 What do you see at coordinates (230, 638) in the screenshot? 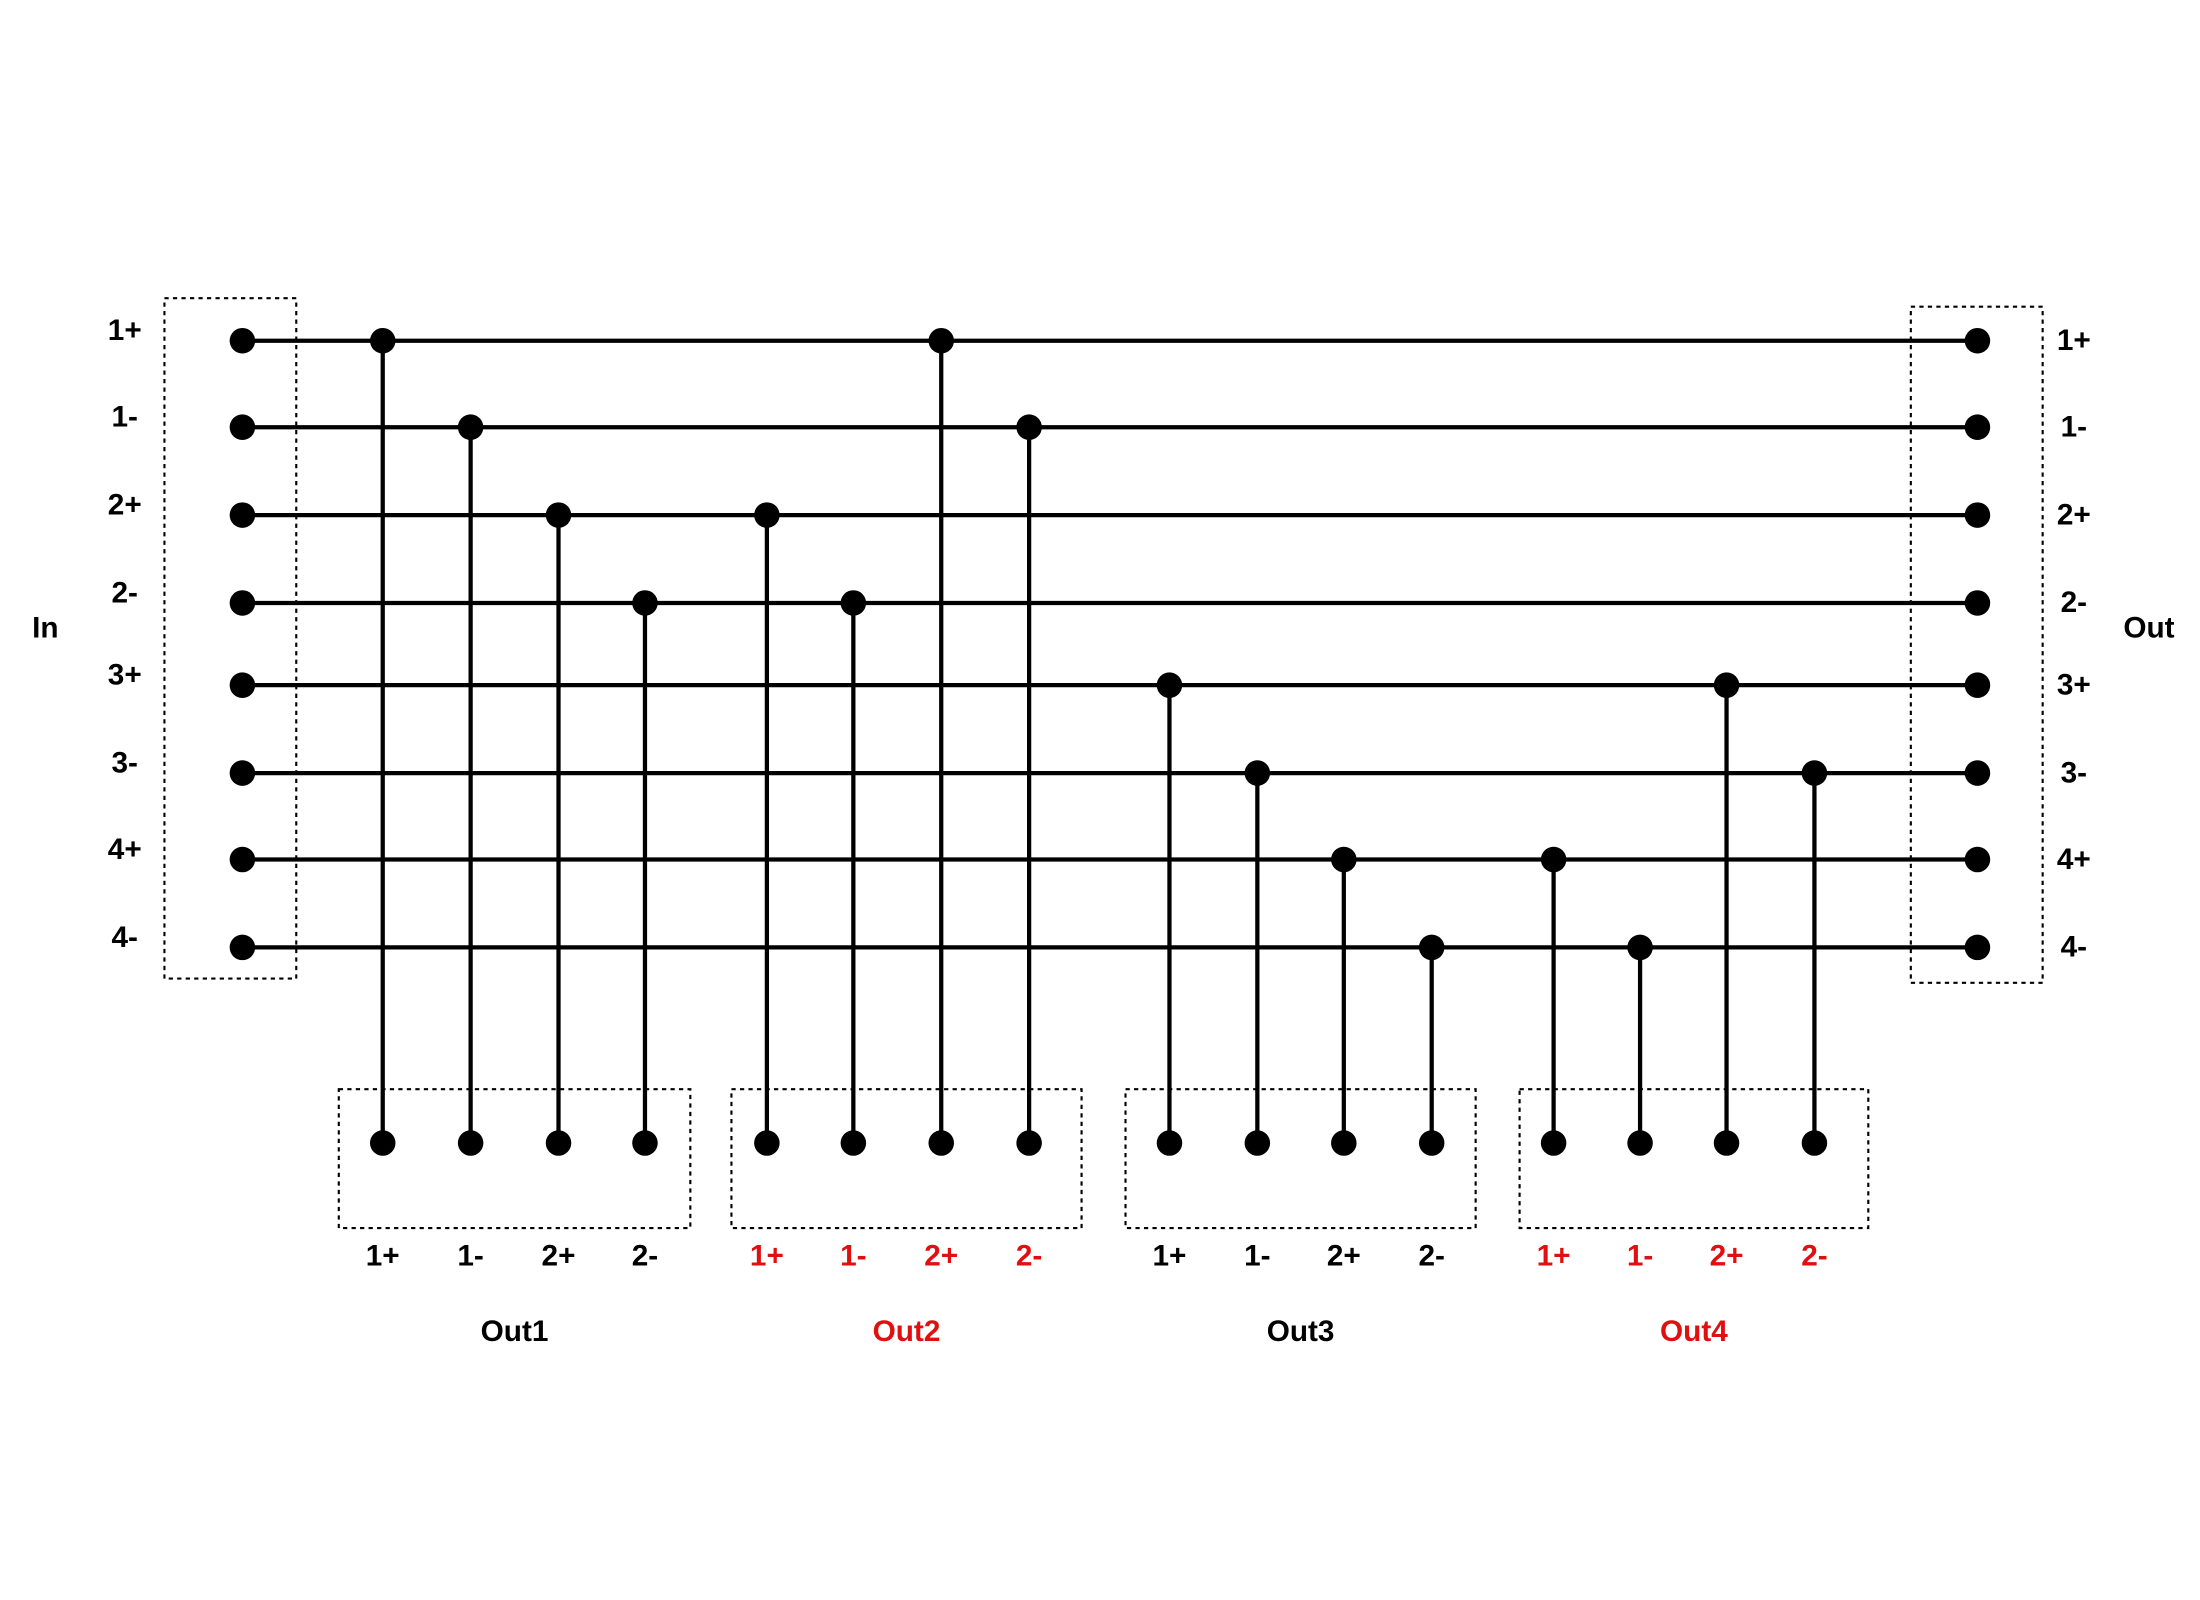
I see `input-connector` at bounding box center [230, 638].